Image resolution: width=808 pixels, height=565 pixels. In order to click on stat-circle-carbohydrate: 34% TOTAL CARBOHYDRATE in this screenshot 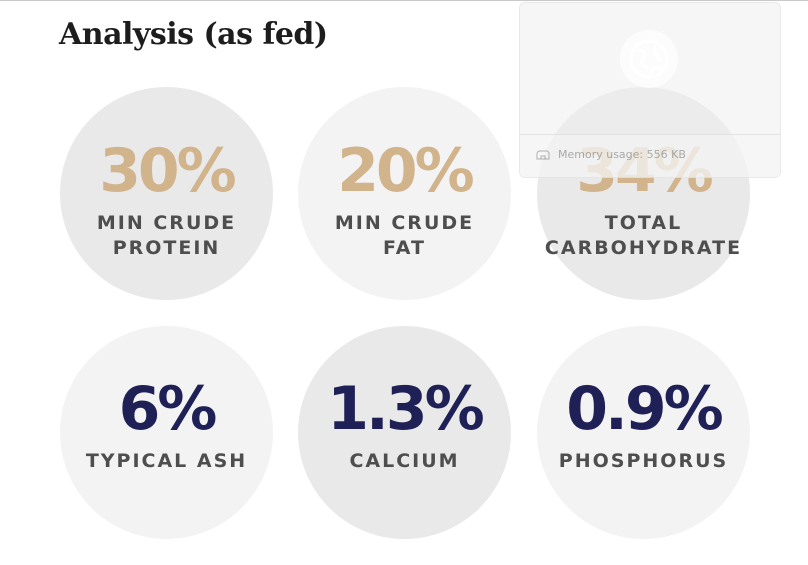, I will do `click(643, 193)`.